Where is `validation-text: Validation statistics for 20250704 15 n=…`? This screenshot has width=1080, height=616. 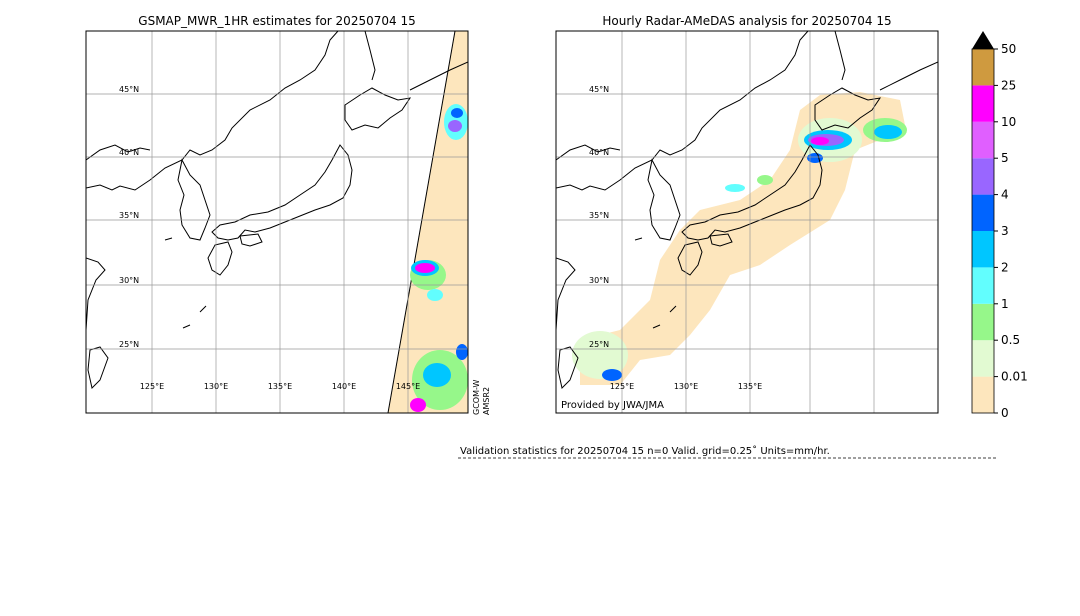
validation-text: Validation statistics for 20250704 15 n=… is located at coordinates (645, 451).